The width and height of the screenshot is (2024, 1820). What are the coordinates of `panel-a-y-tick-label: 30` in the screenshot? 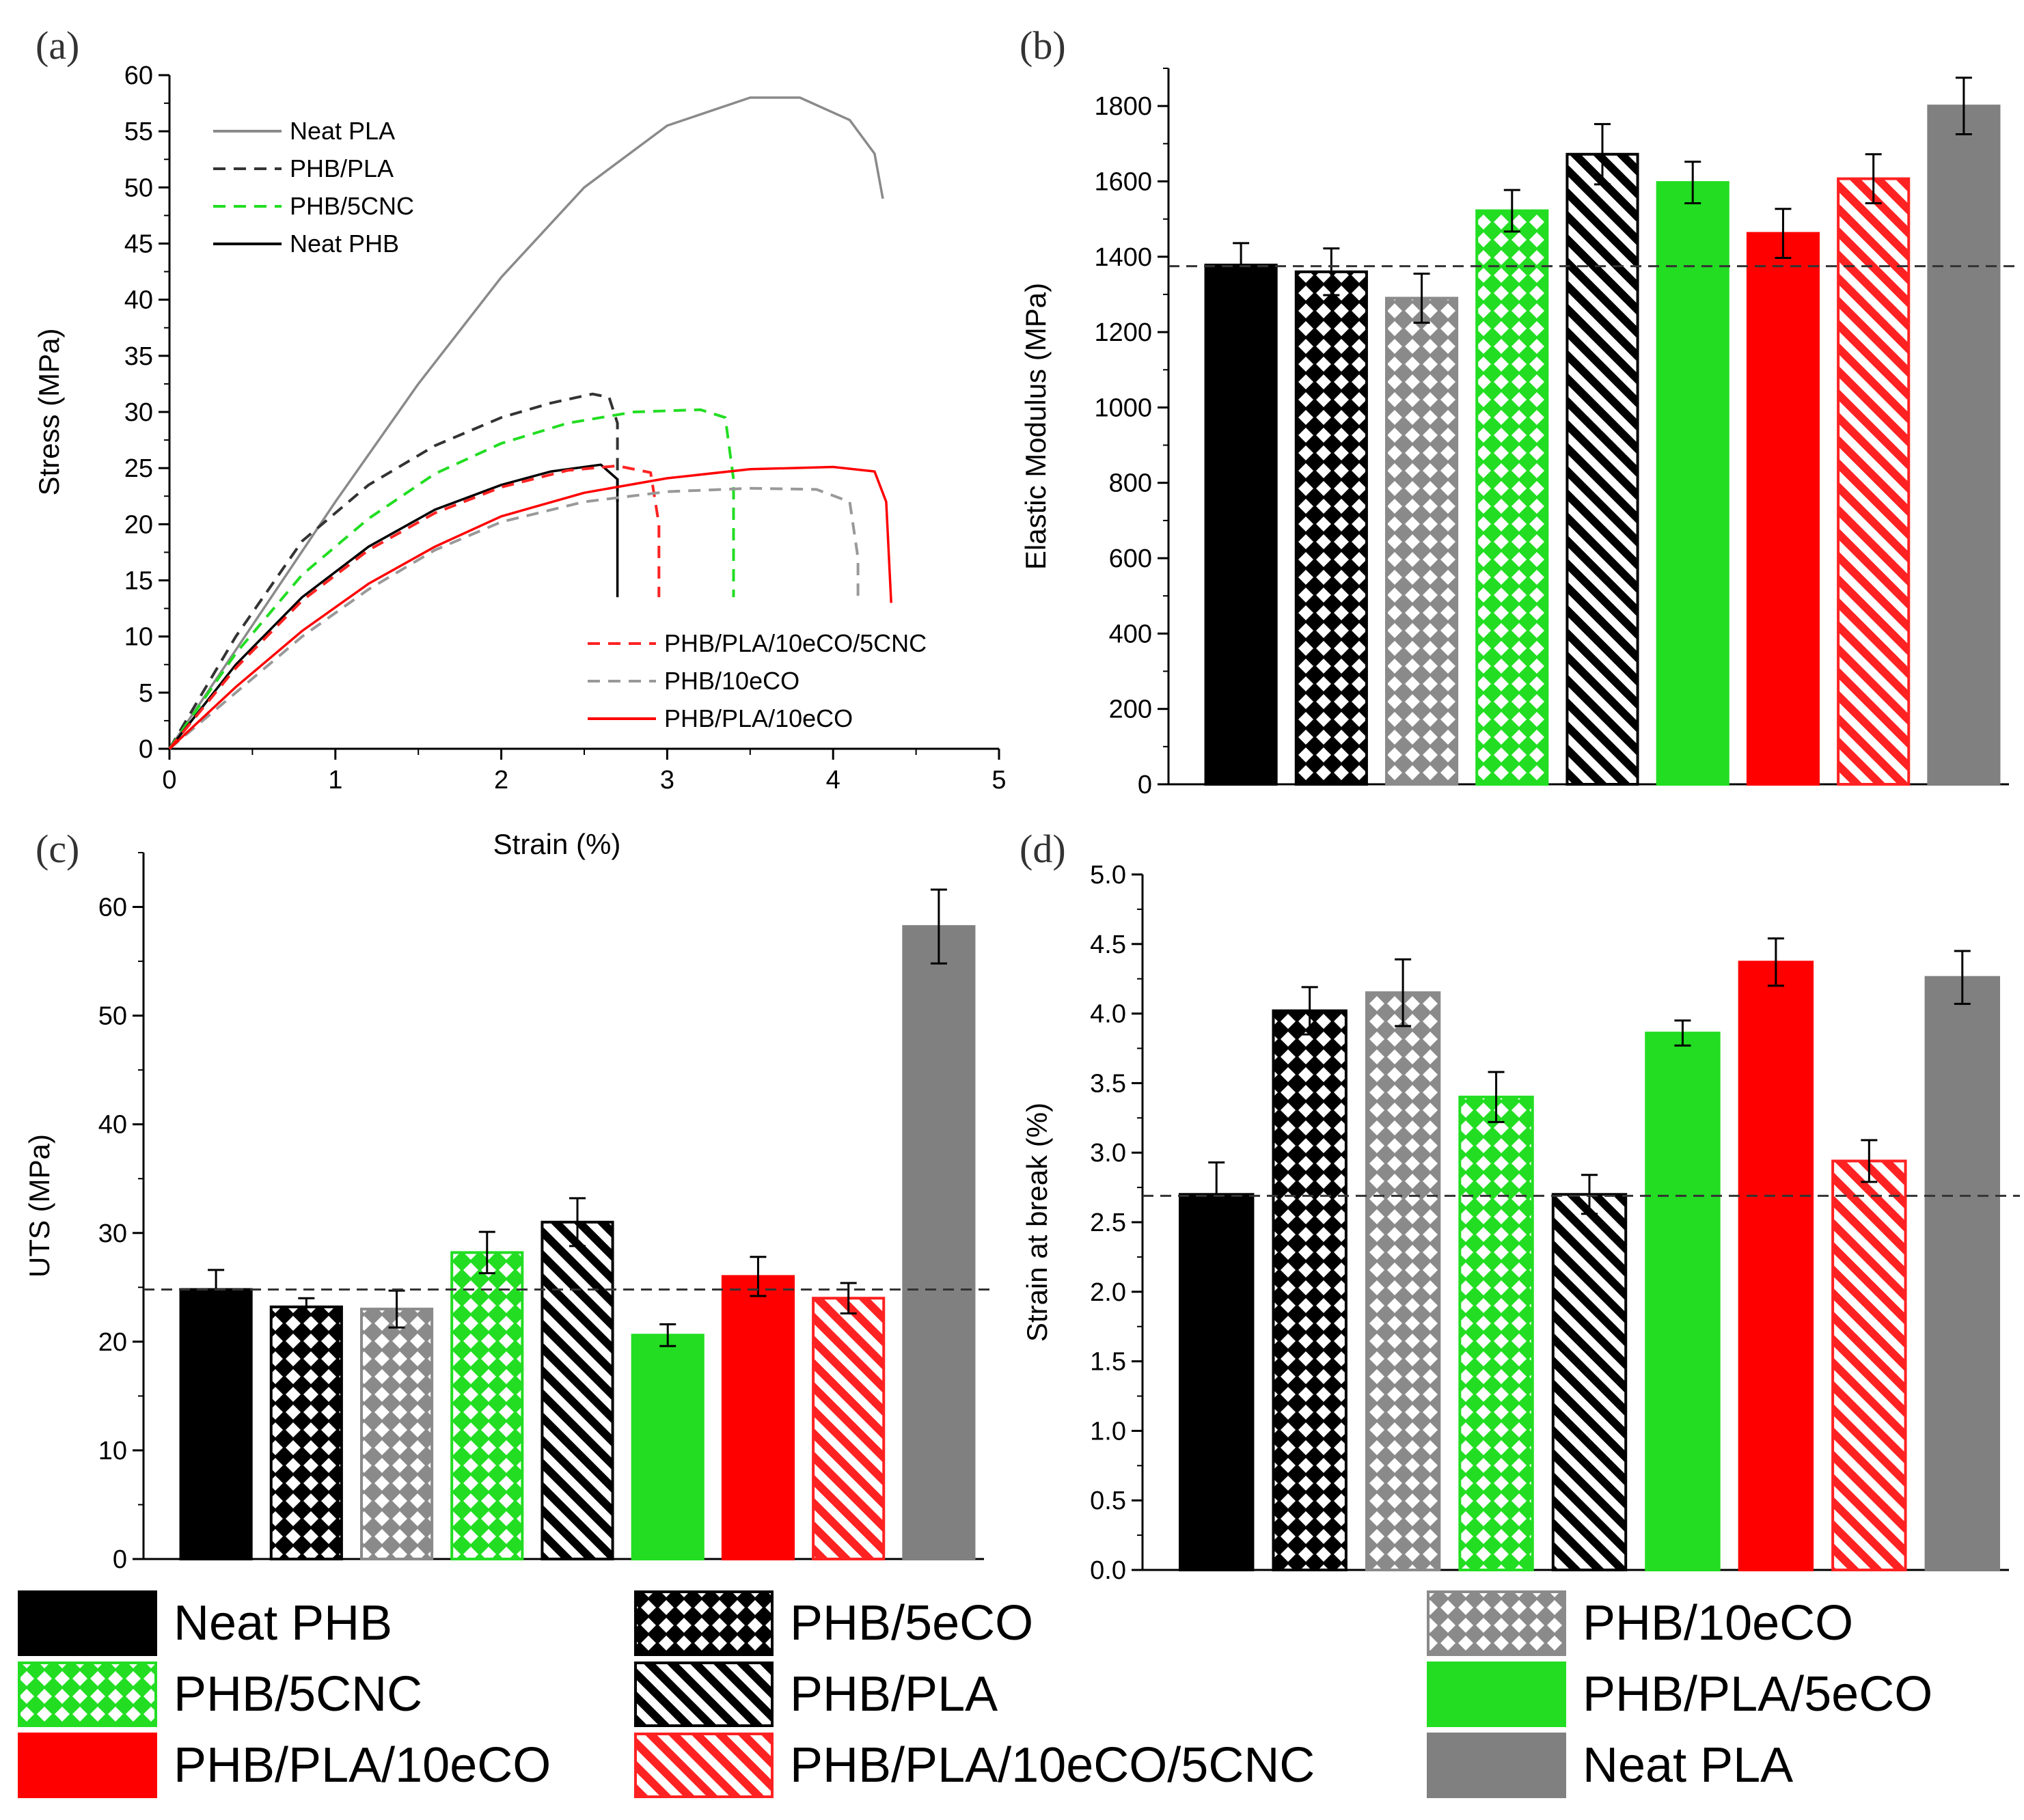 It's located at (138, 412).